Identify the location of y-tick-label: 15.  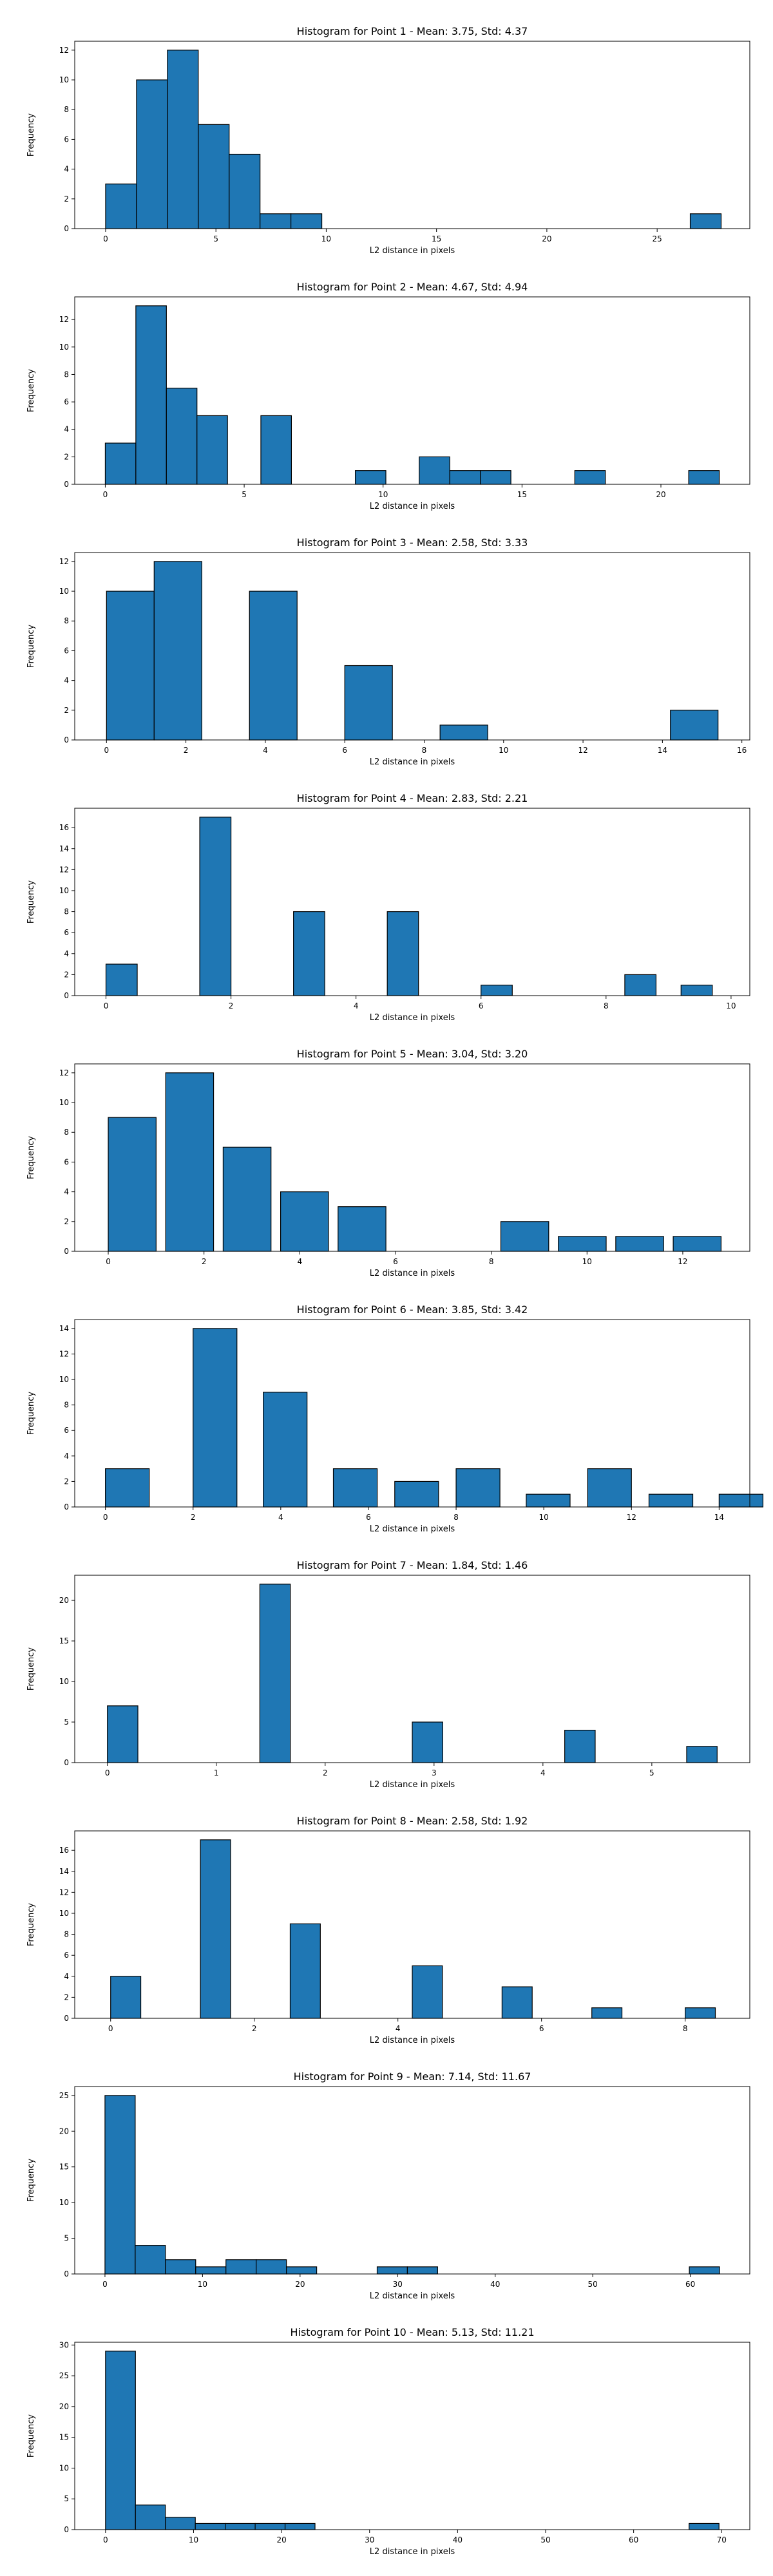
(64, 2437).